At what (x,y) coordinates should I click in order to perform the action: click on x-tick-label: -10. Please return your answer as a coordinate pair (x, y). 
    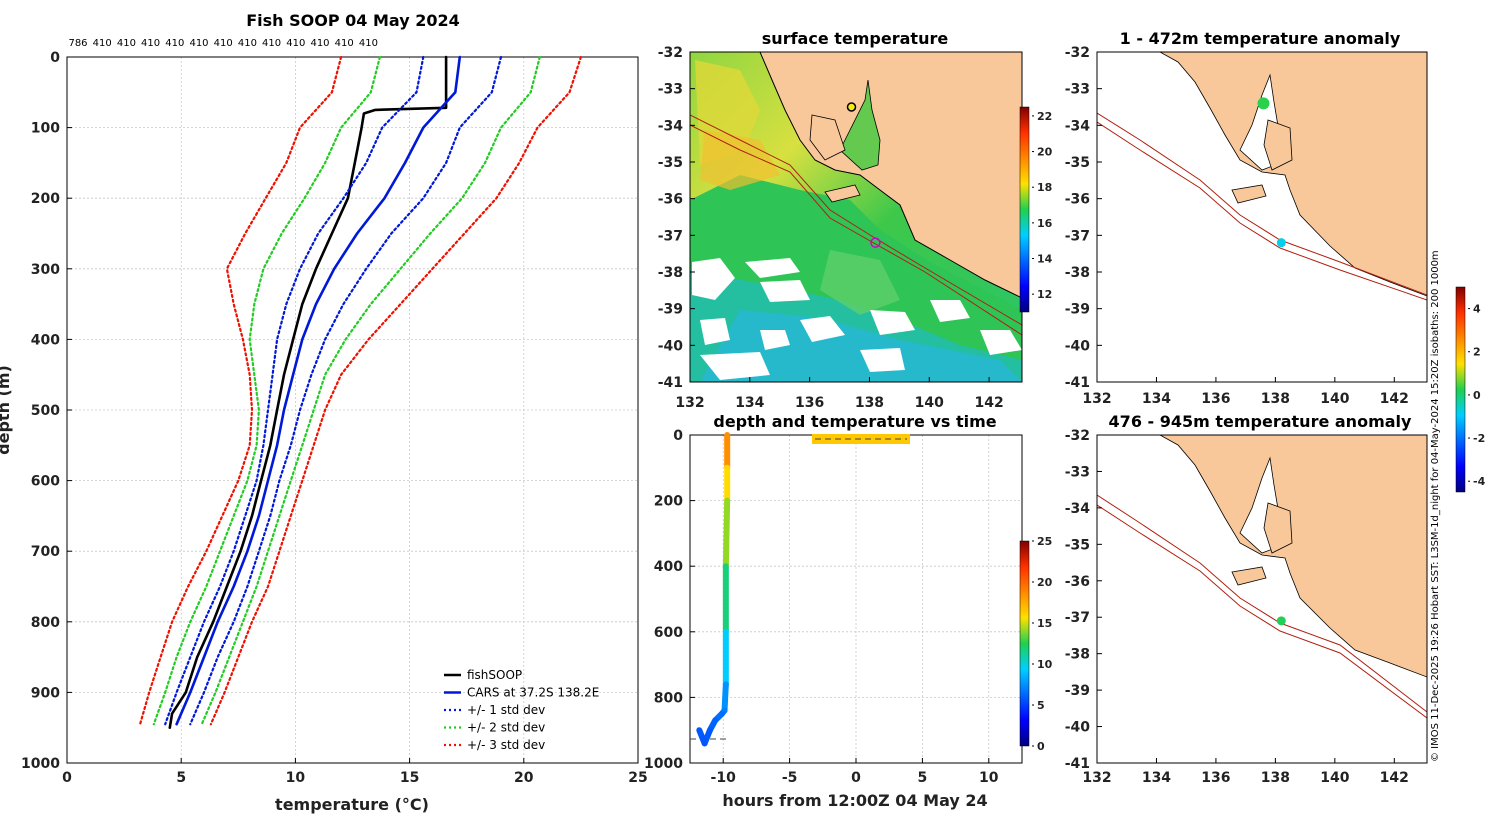
    Looking at the image, I should click on (724, 778).